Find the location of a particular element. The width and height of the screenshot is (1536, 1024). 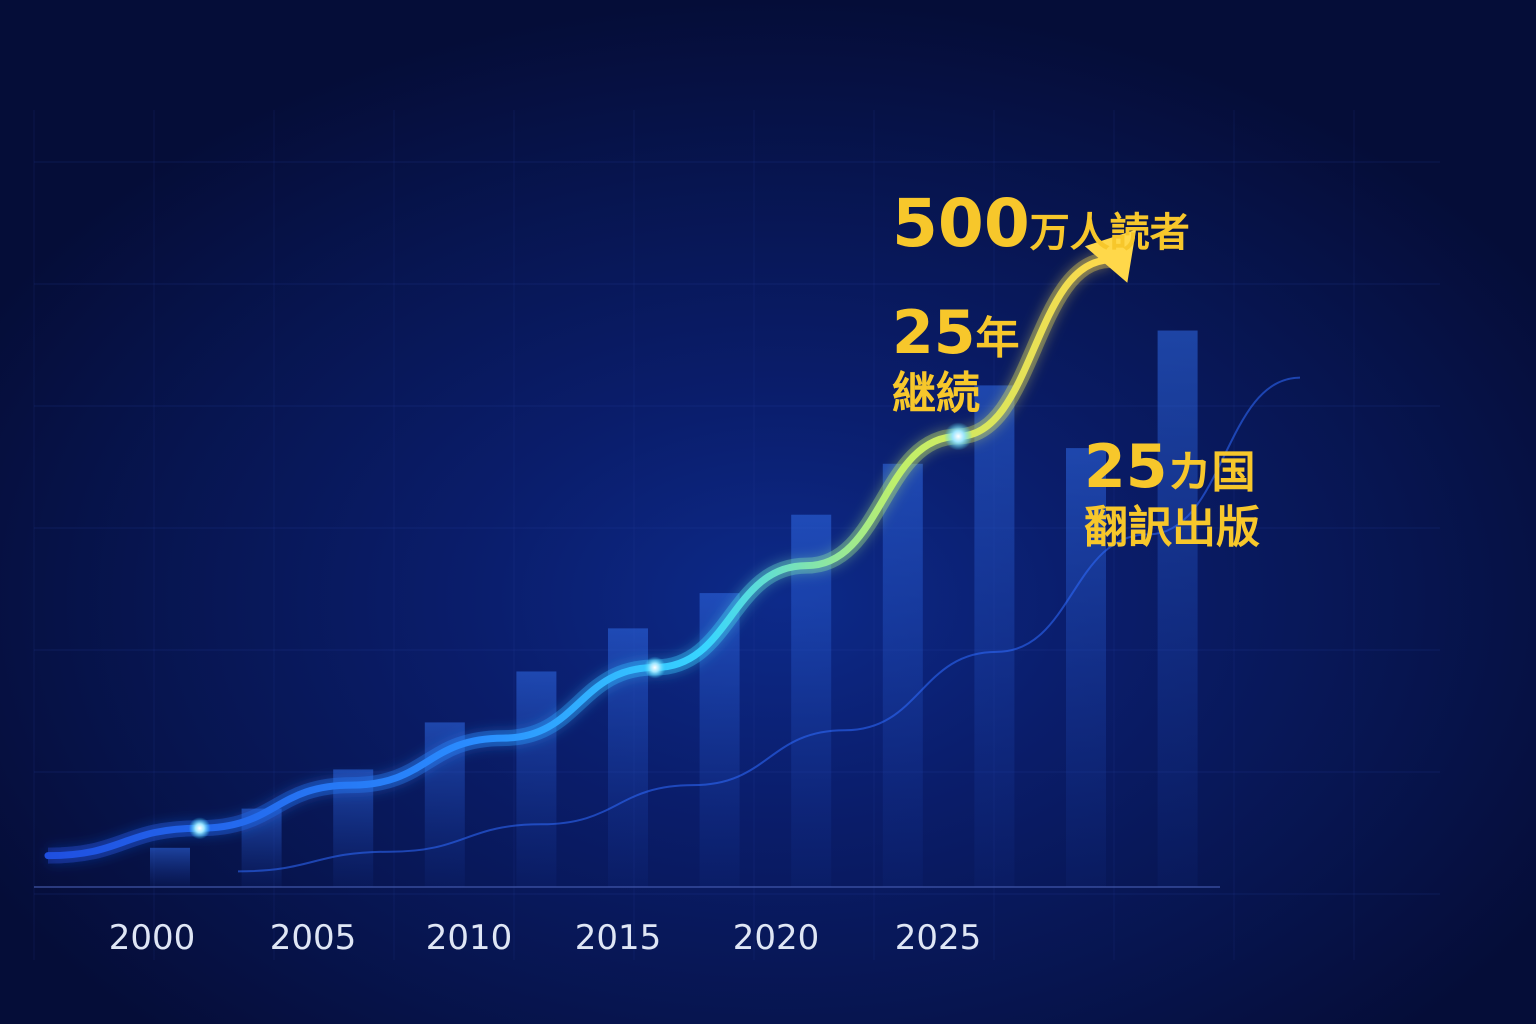

callout-readers: 500万人読者 is located at coordinates (1041, 223).